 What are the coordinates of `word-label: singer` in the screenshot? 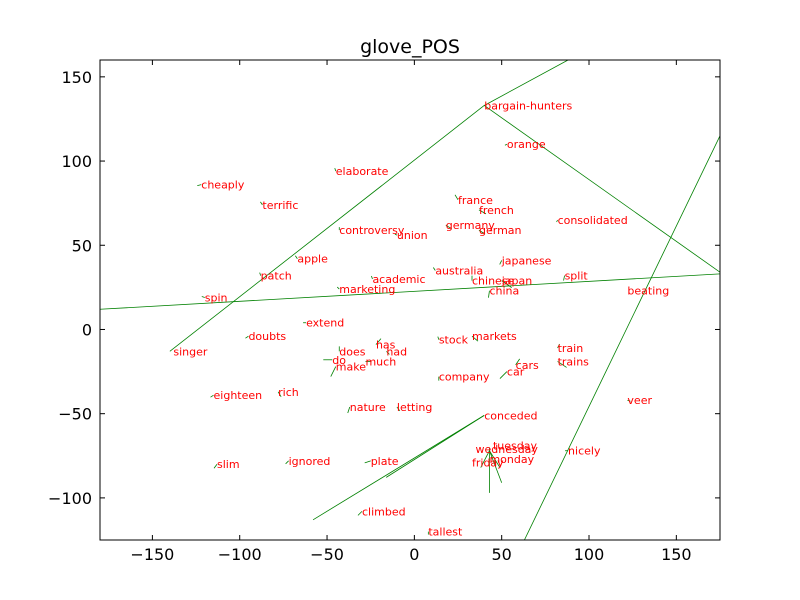 It's located at (190, 351).